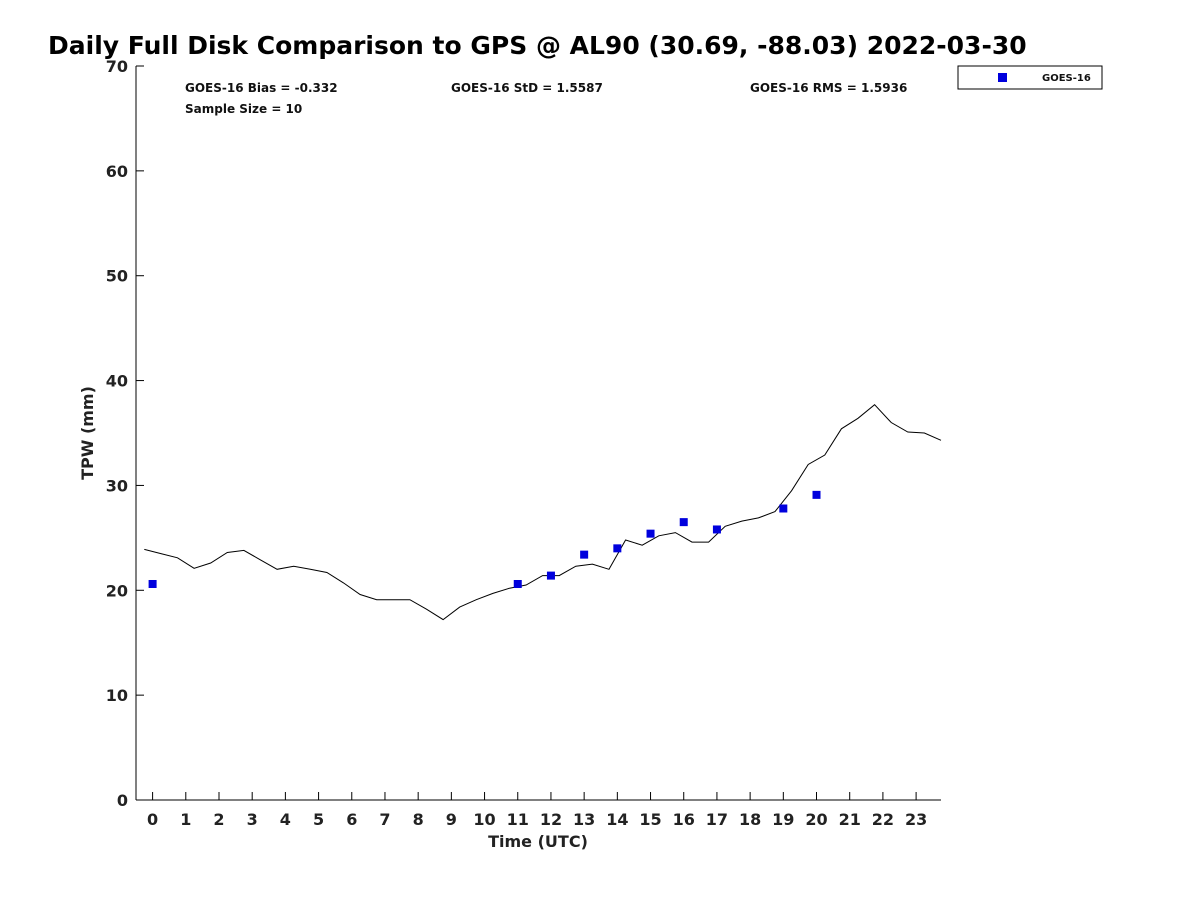 The image size is (1200, 900). I want to click on y-tick-label: 30, so click(117, 485).